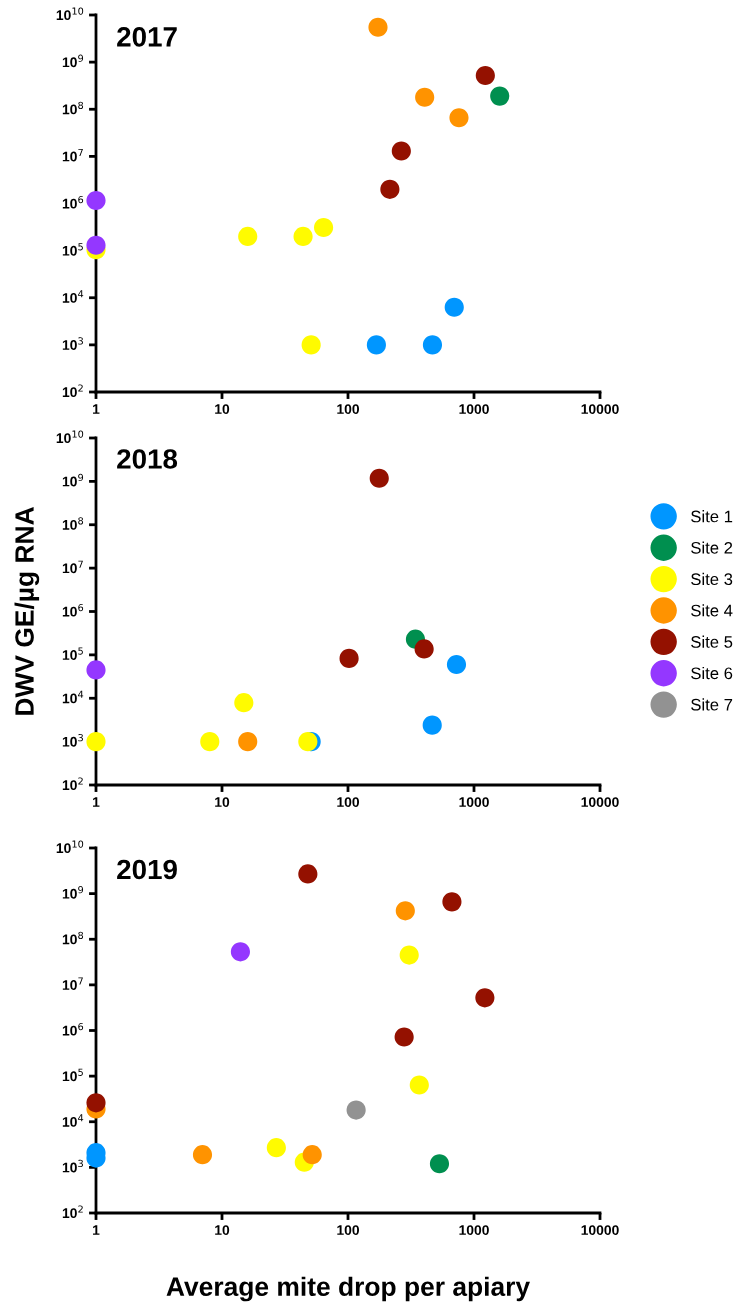  I want to click on legend-label: Site 7, so click(712, 704).